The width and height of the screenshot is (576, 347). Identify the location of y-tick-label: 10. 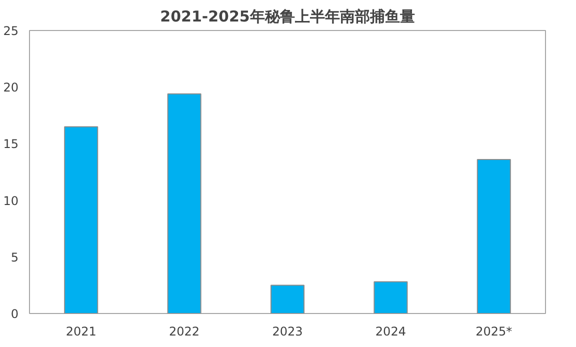
(11, 201).